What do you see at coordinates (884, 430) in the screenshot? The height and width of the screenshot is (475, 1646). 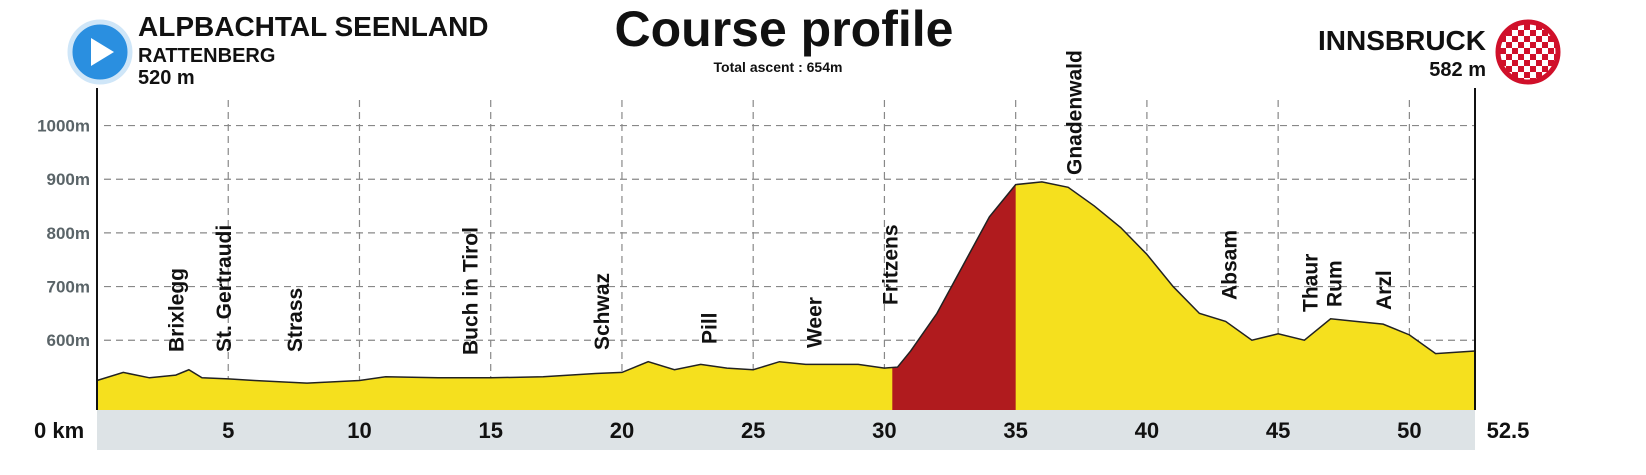 I see `x-tick-label: 30` at bounding box center [884, 430].